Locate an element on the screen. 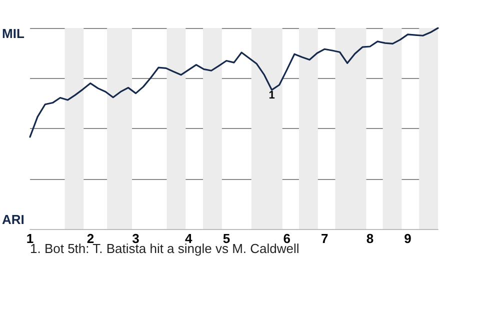 The width and height of the screenshot is (480, 320). text: ARI is located at coordinates (13, 219).